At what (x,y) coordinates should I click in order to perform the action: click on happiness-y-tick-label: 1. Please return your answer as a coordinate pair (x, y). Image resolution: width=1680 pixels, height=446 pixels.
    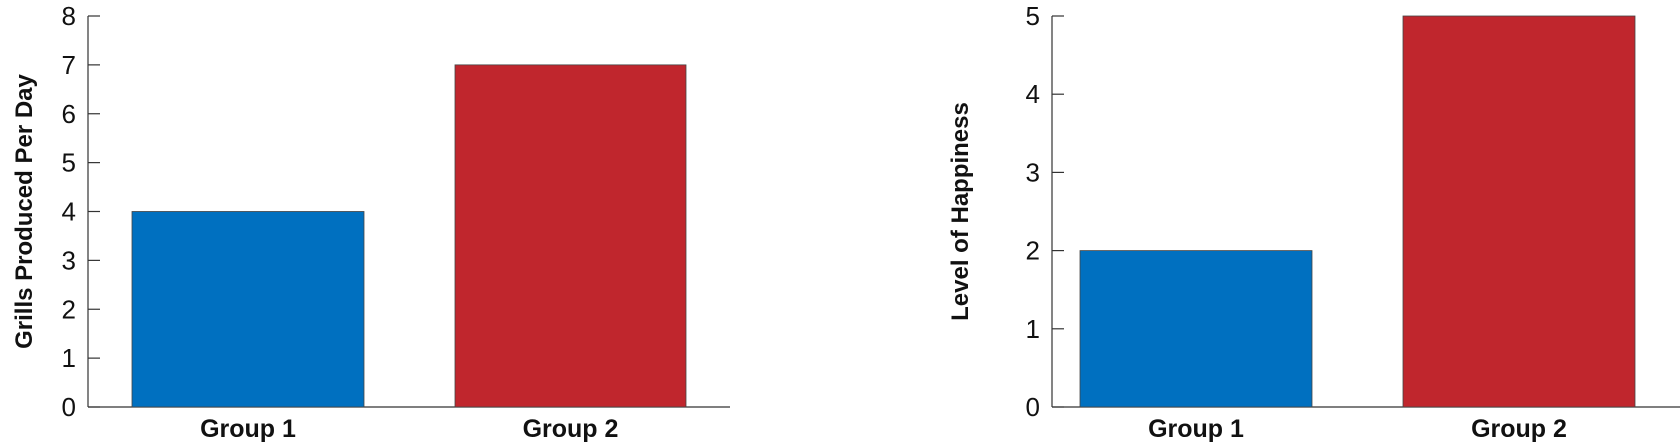
    Looking at the image, I should click on (1033, 329).